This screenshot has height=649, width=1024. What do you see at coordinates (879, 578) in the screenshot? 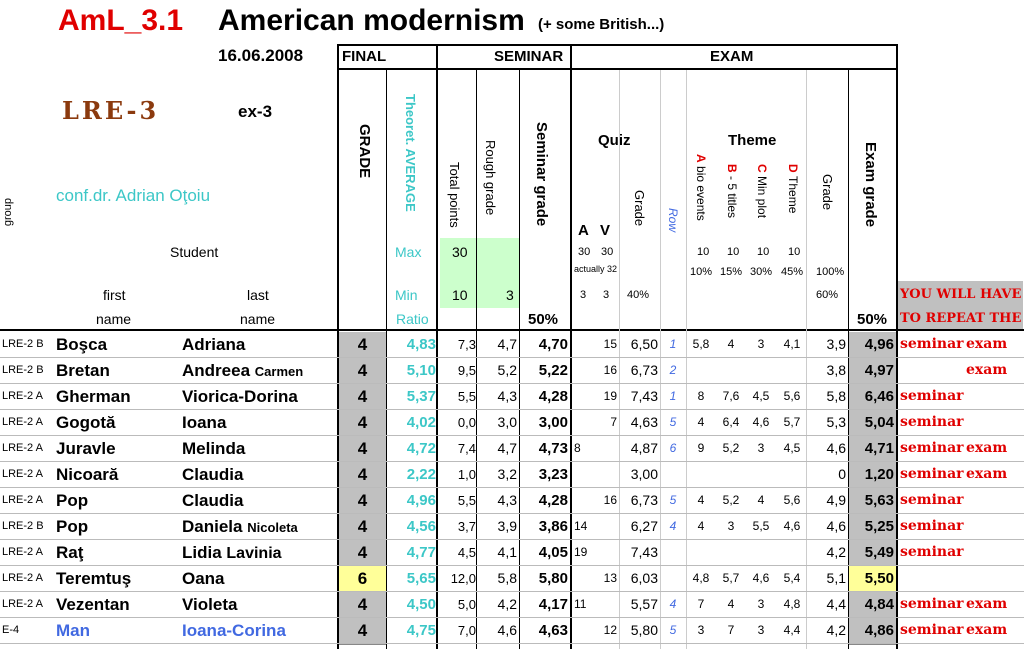
I see `cell-exam: 5,50` at bounding box center [879, 578].